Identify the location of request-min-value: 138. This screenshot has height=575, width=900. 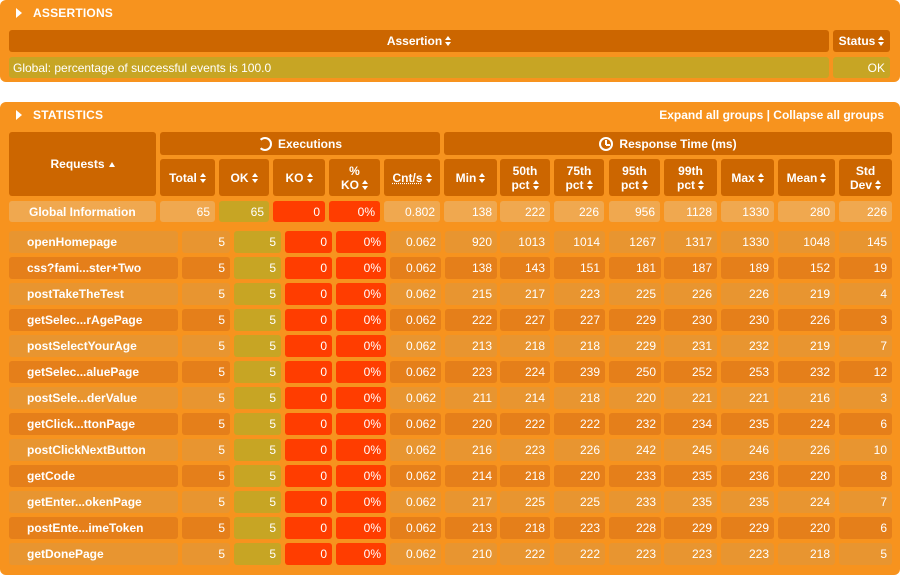
(471, 268).